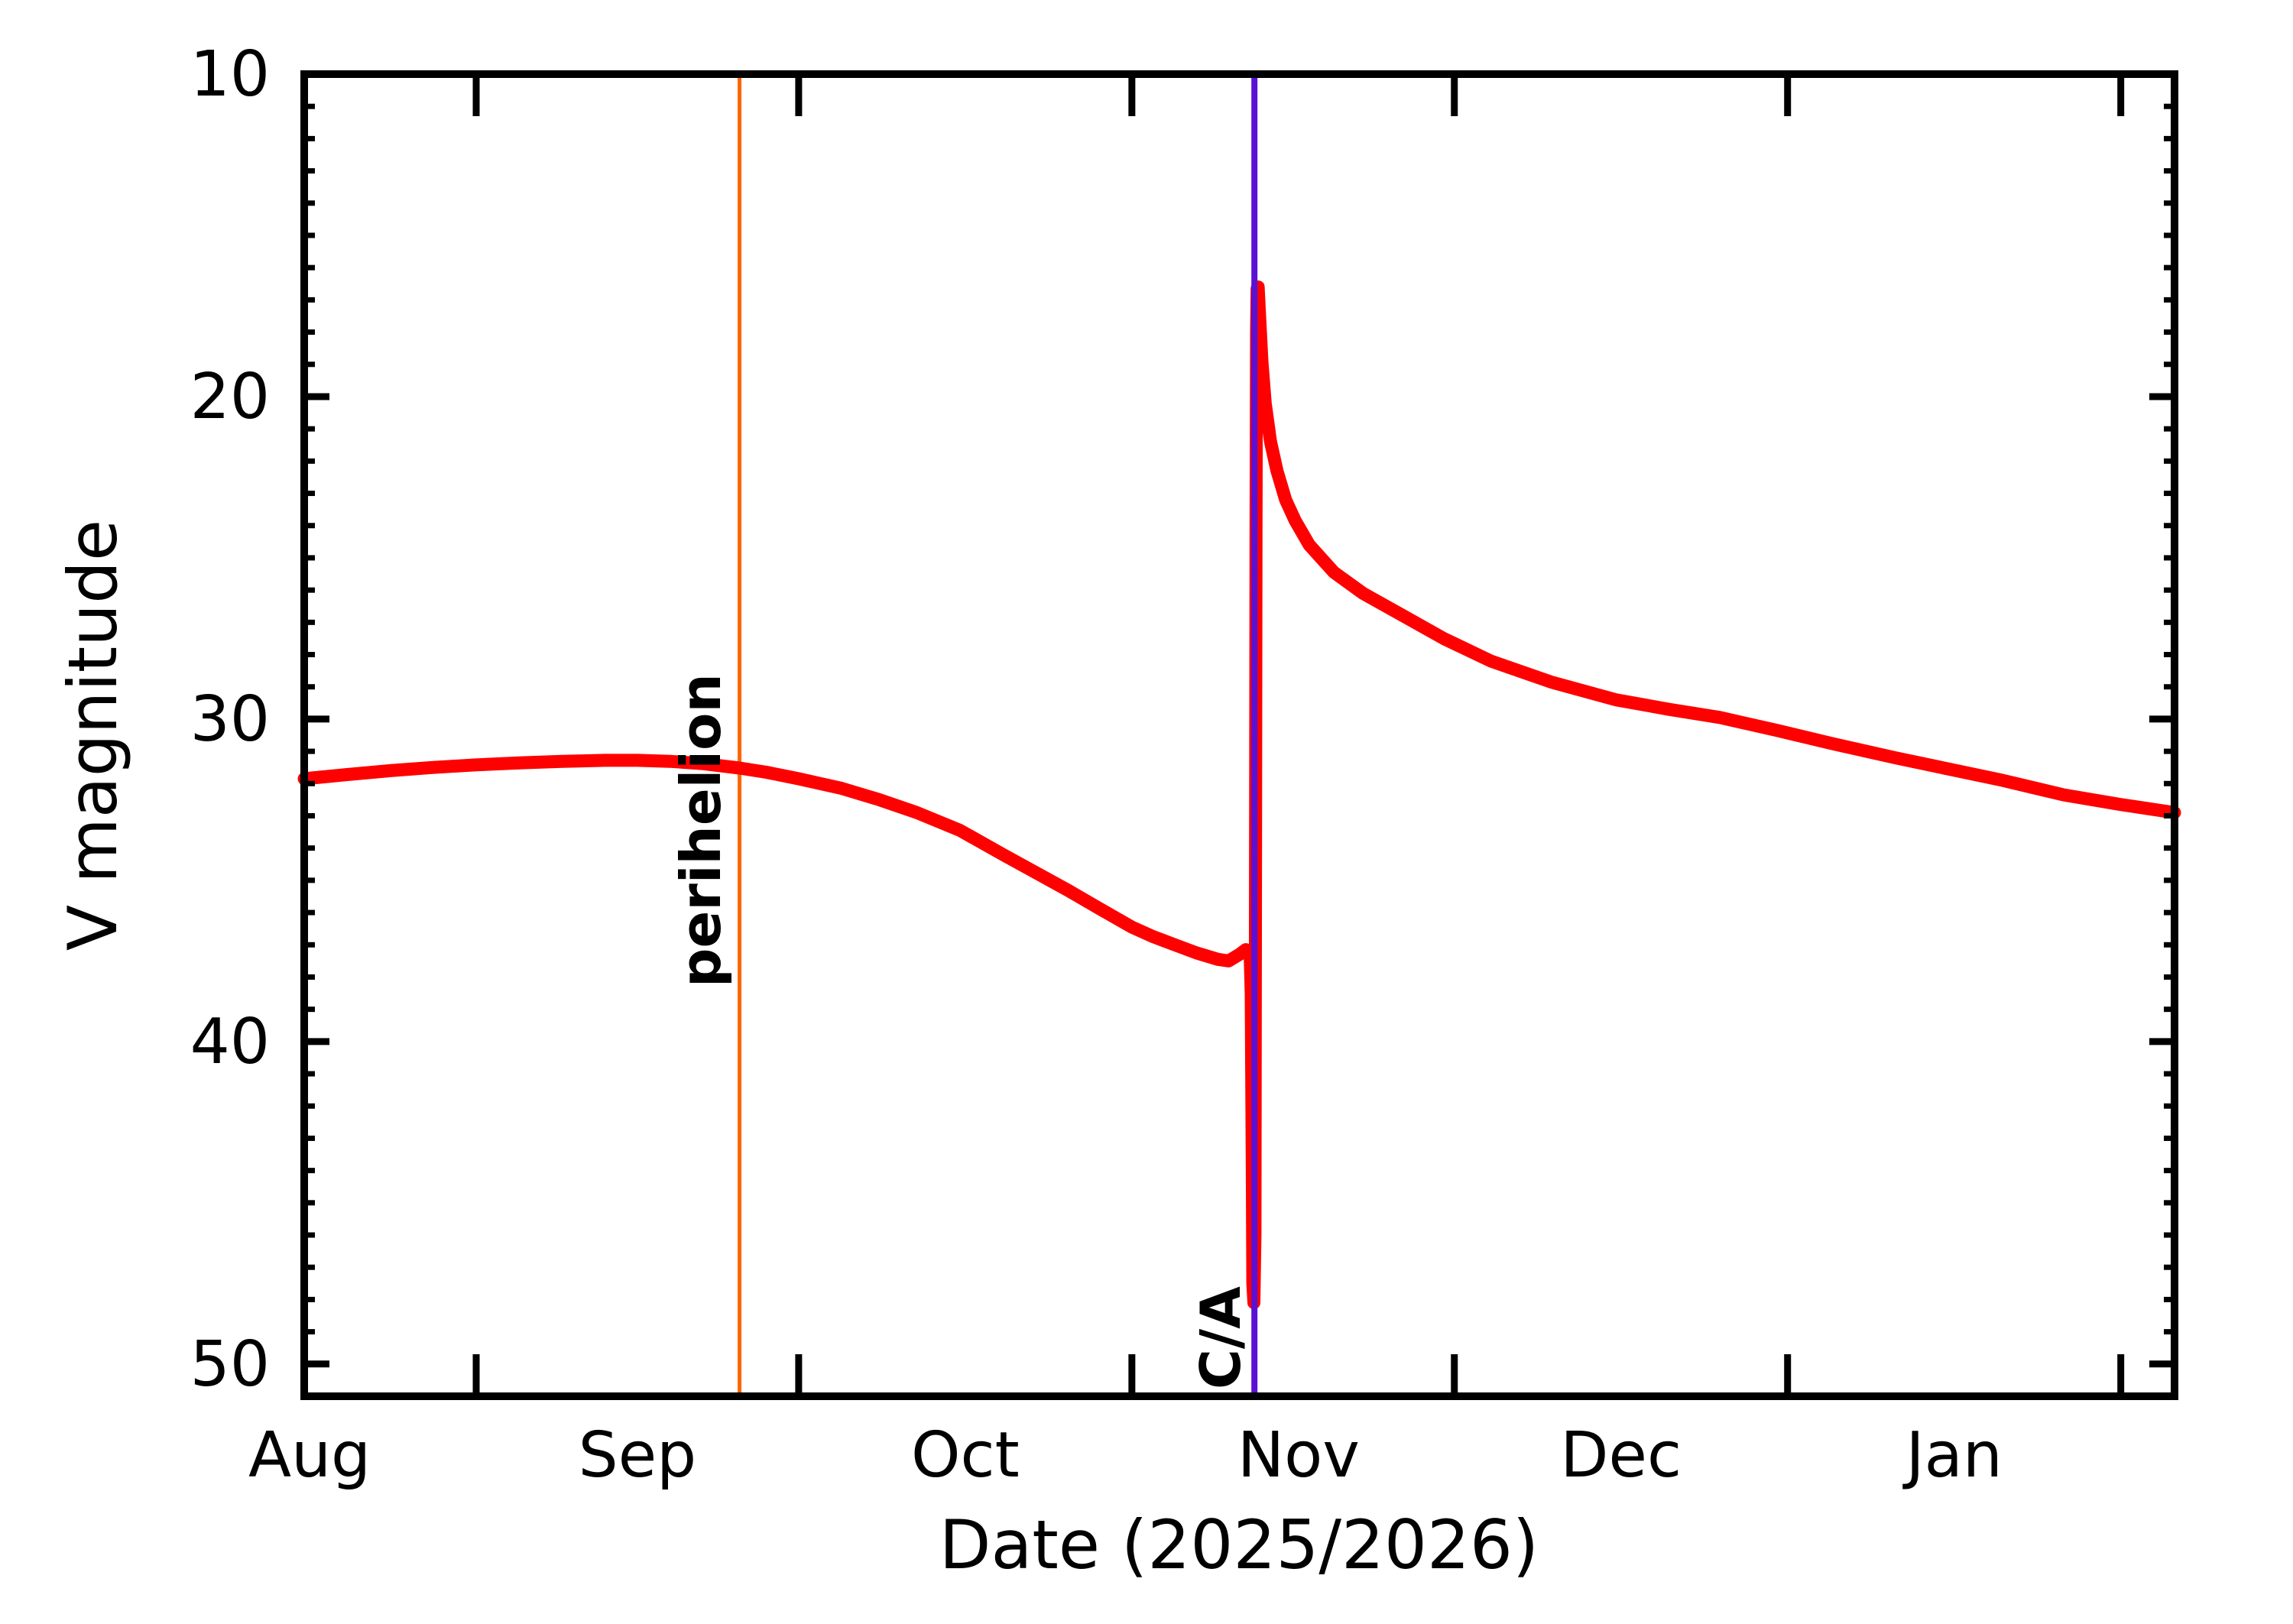  I want to click on x-tick-label: Nov, so click(1298, 1455).